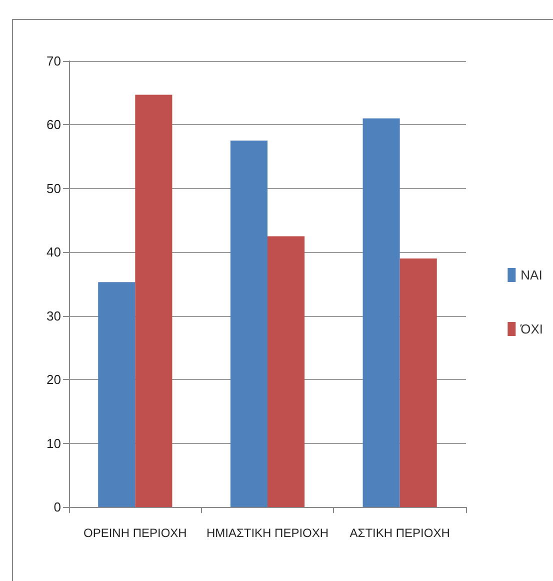  I want to click on legend-label: ΝΑΙ, so click(531, 275).